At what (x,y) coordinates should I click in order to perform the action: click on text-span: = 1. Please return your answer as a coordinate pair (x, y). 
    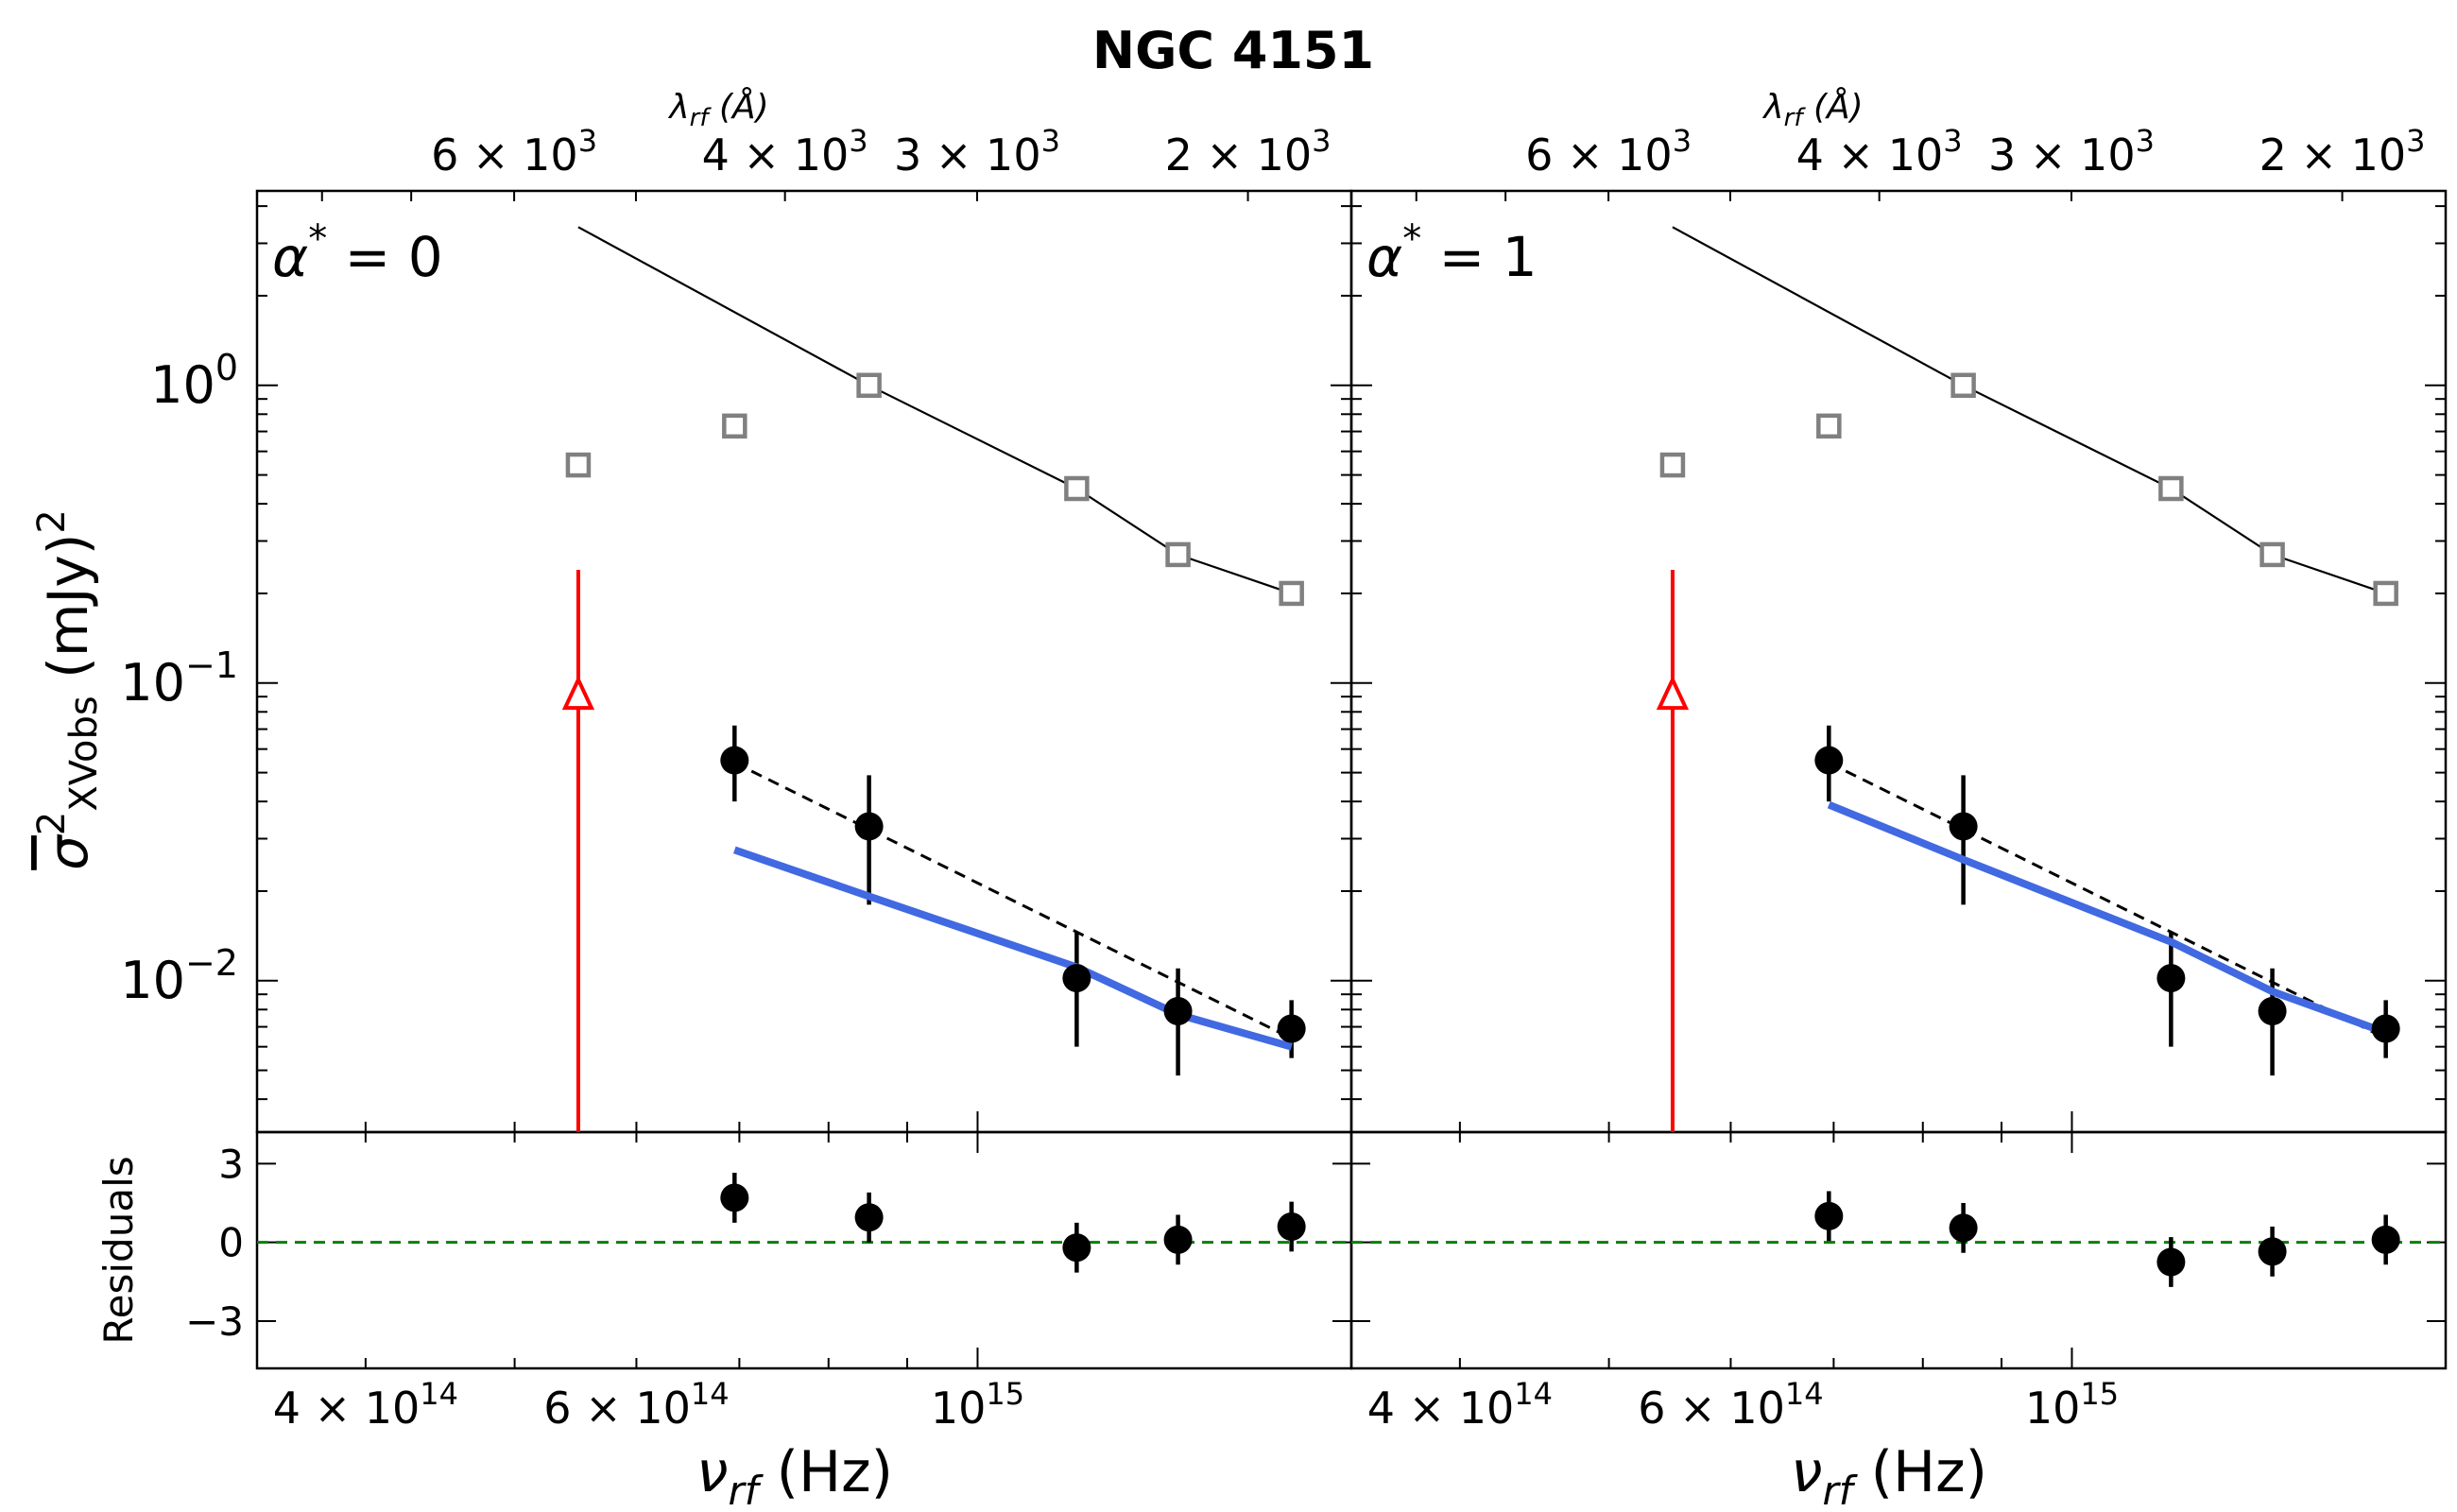
    Looking at the image, I should click on (1488, 257).